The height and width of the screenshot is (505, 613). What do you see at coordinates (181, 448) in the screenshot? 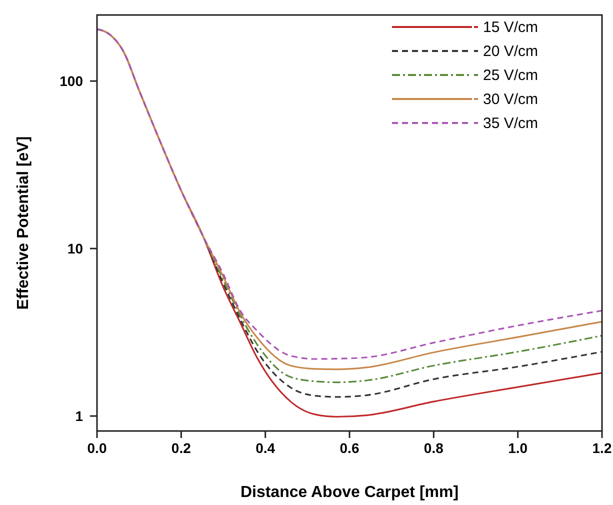
I see `x-tick-label: 0.2` at bounding box center [181, 448].